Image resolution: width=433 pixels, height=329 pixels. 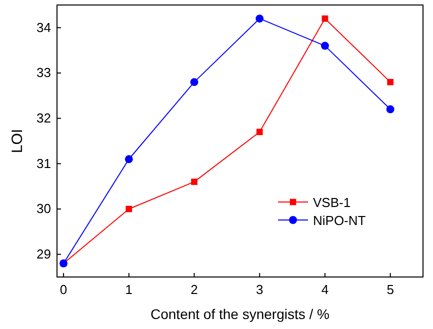 I want to click on y-axis-title: LOI, so click(x=17, y=141).